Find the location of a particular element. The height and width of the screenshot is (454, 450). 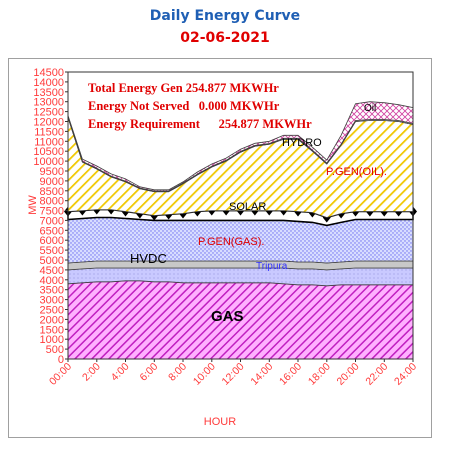

y-tick-label: 1500 is located at coordinates (52, 330).